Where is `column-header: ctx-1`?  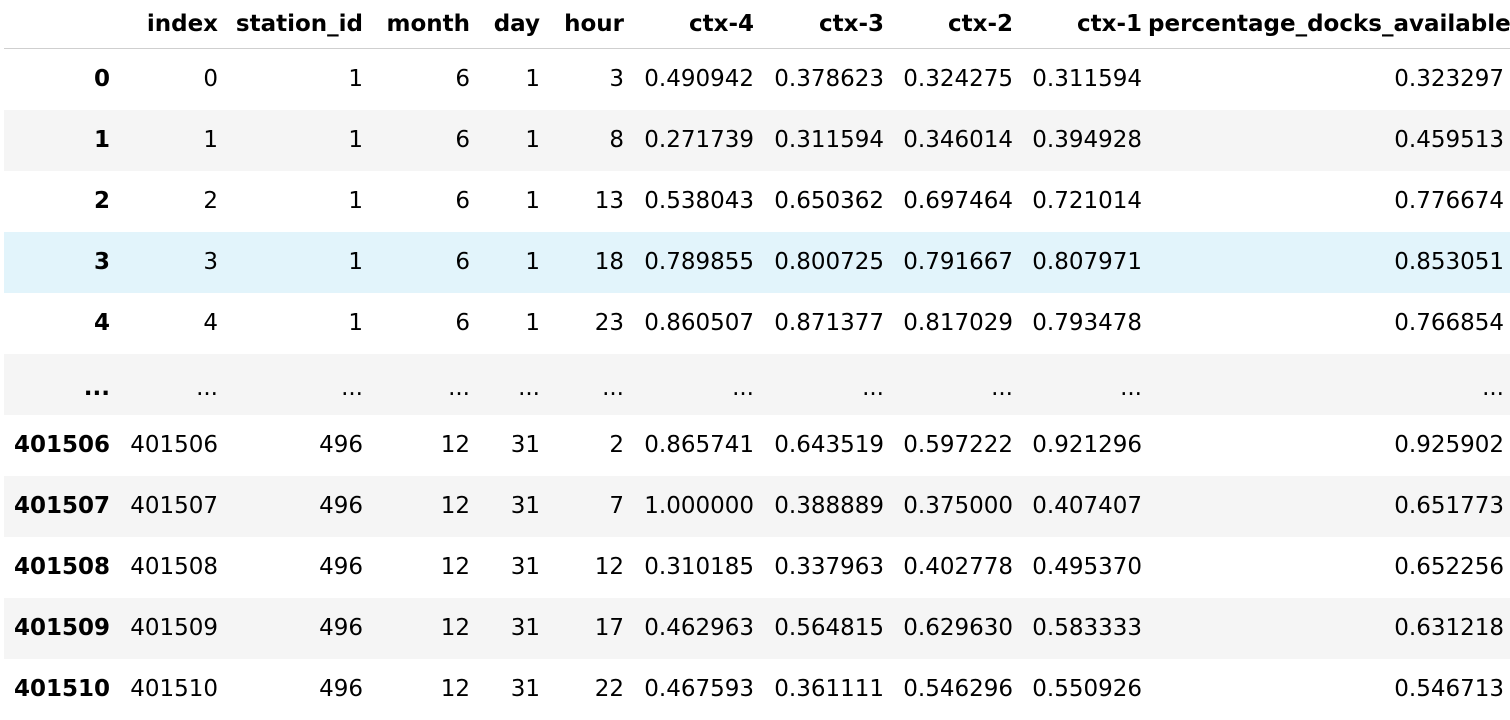 column-header: ctx-1 is located at coordinates (1083, 24).